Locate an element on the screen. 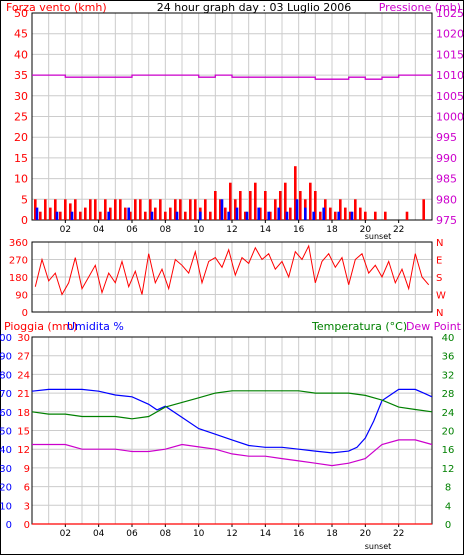 This screenshot has height=560, width=465. sunset-label-bottom: sunset is located at coordinates (378, 546).